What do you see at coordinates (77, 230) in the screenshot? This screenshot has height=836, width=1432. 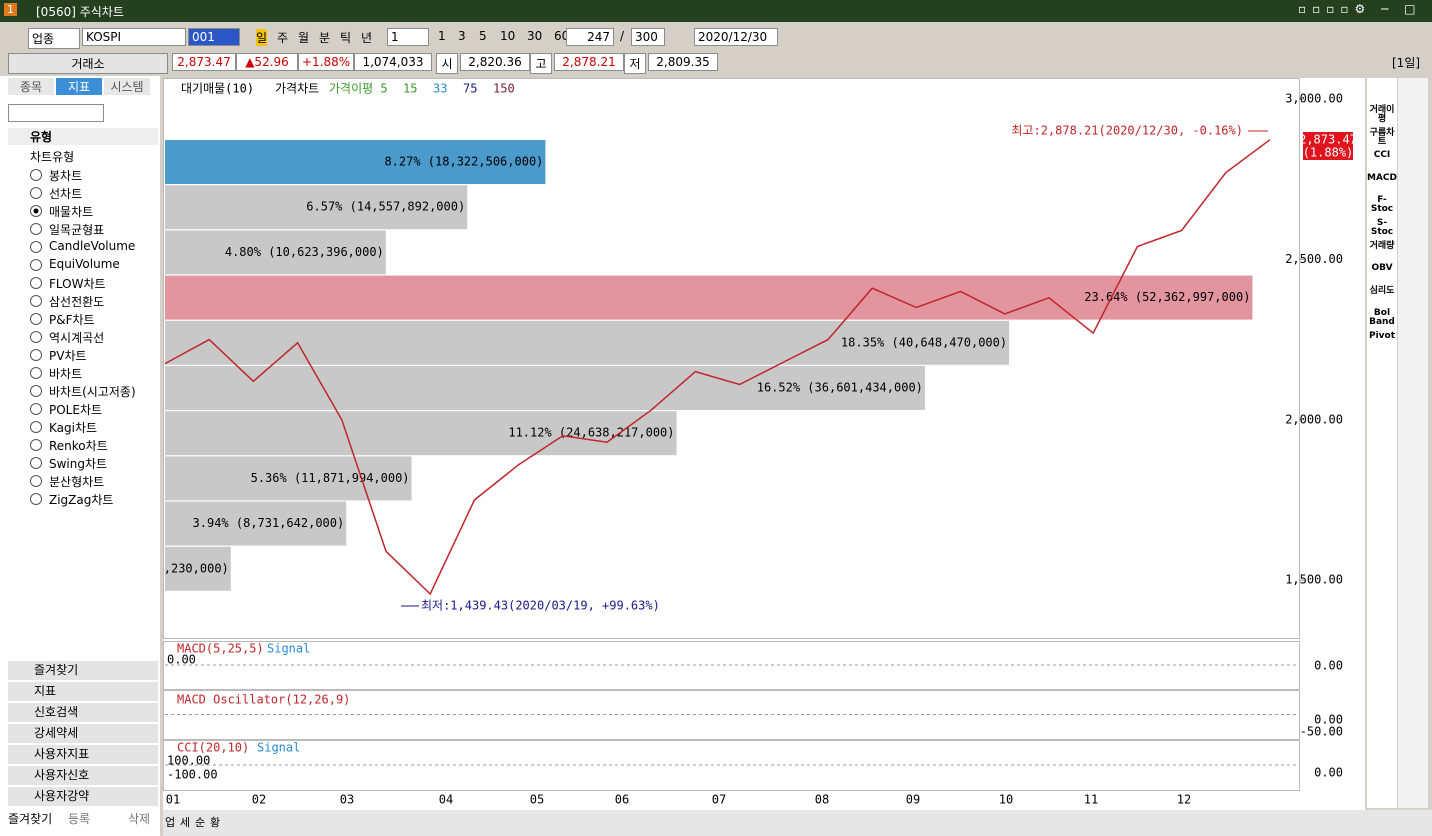 I see `chart-type-option: 일목균형표` at bounding box center [77, 230].